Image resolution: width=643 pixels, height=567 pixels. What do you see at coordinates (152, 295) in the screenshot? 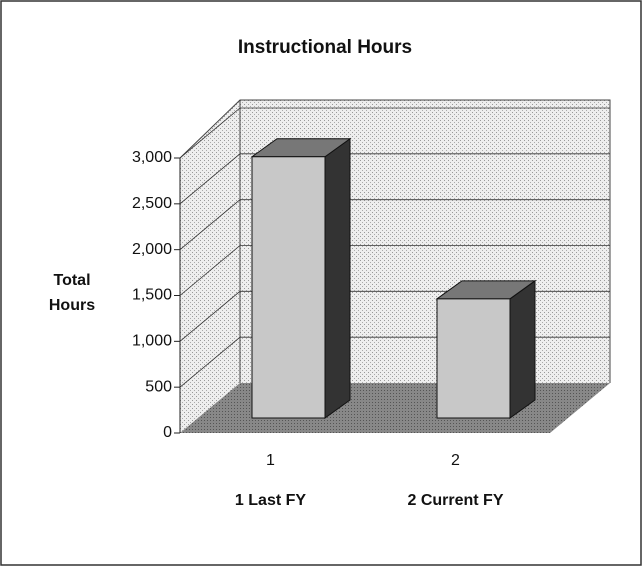
I see `y-tick-label: 1,500` at bounding box center [152, 295].